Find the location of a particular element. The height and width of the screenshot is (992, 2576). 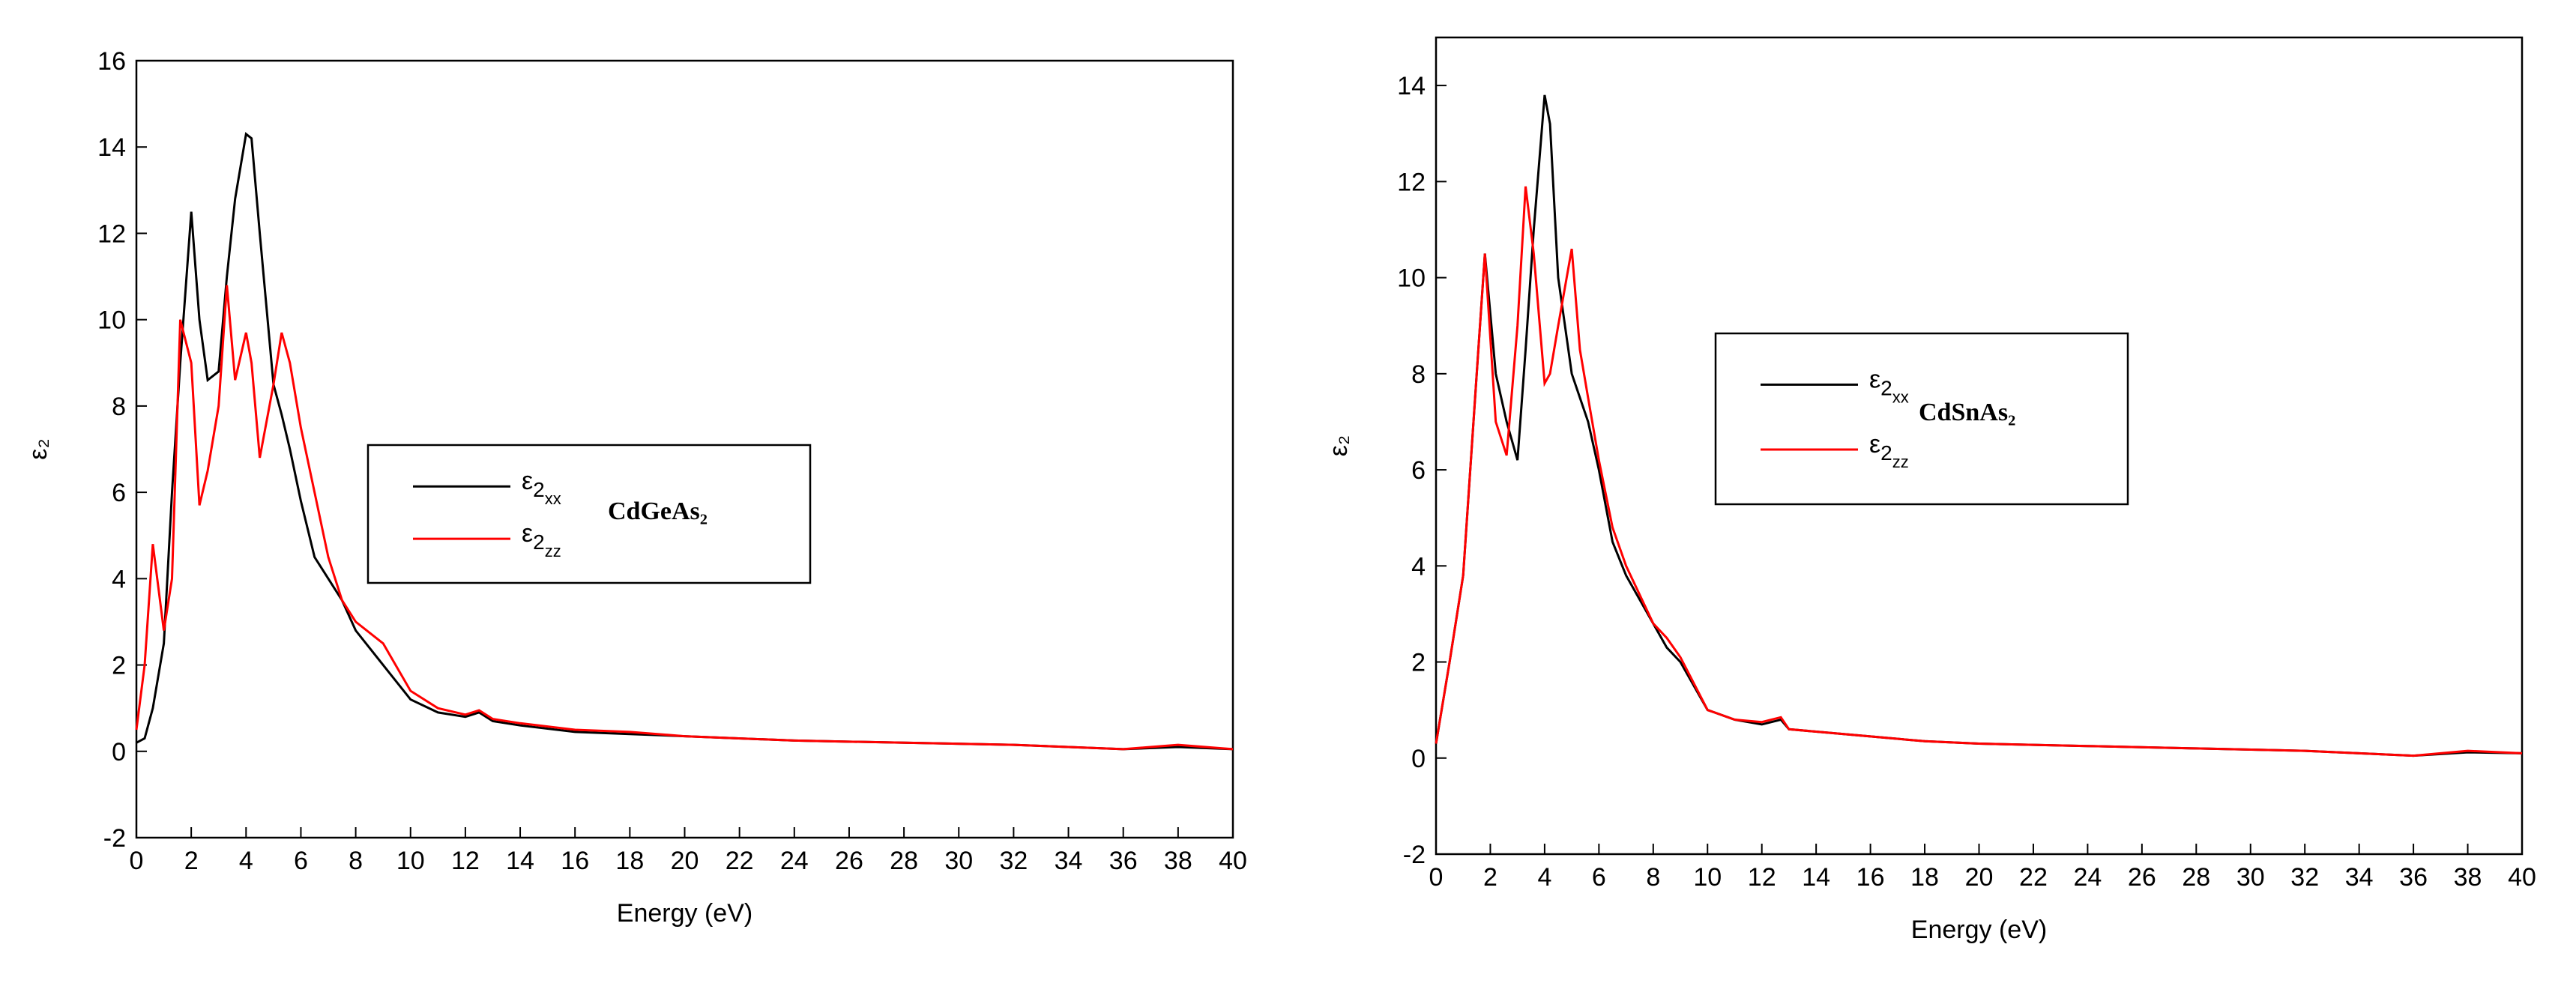

annotation: CdSnAs₂ is located at coordinates (1967, 412).